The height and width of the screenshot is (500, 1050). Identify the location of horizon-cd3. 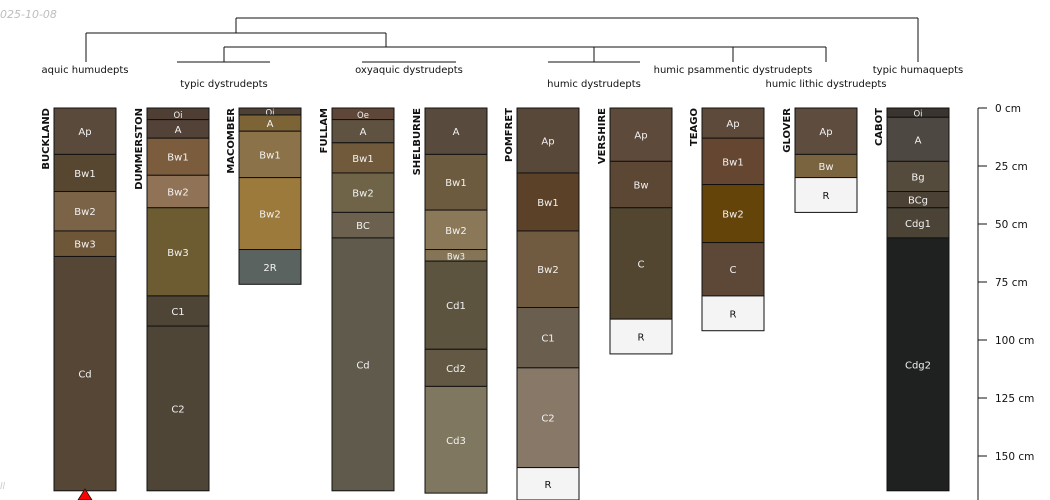
(456, 439).